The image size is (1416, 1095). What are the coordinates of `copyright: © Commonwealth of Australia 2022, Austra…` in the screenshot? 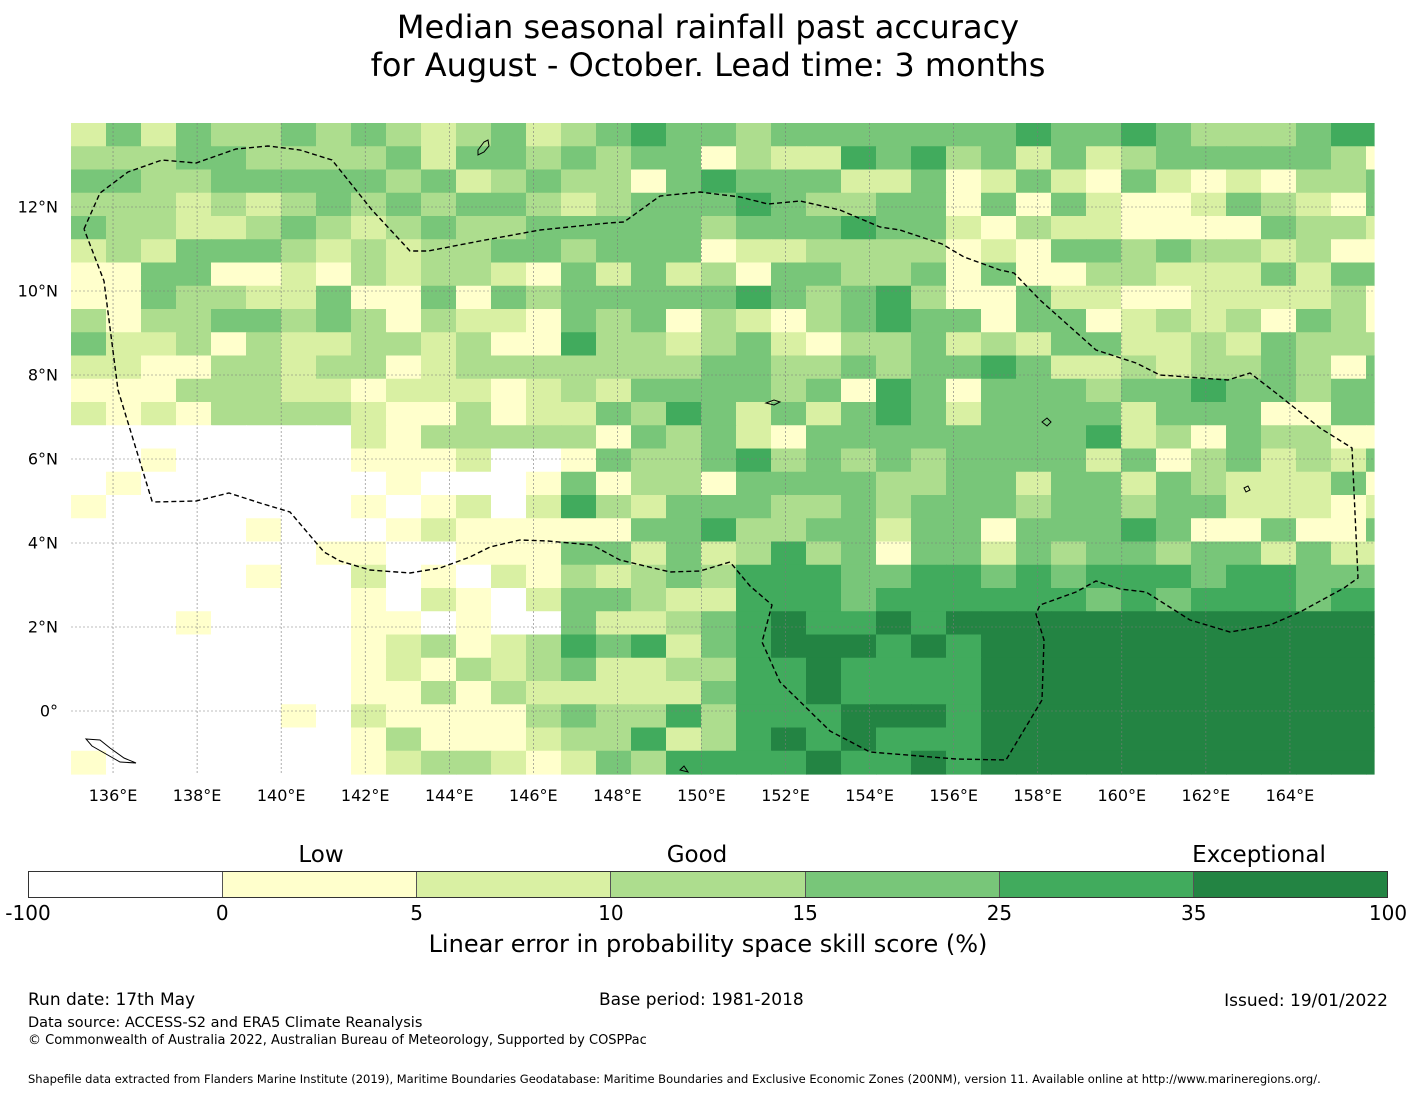 It's located at (337, 1040).